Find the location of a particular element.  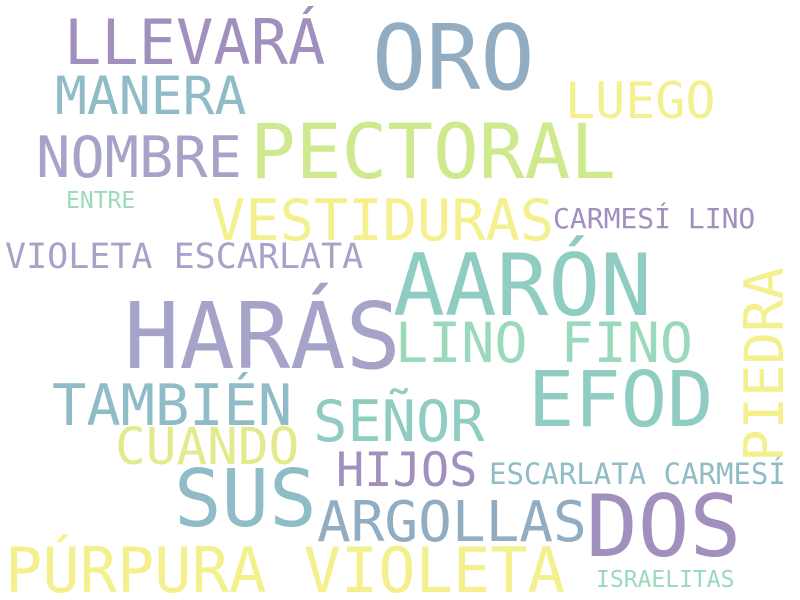

word-carmesi-lino: CARMESÍ LINO is located at coordinates (654, 218).